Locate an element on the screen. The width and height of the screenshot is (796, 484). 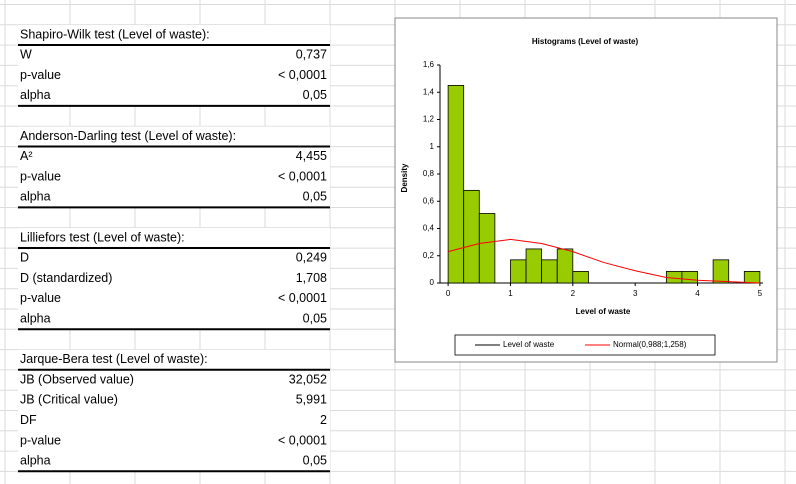
legend-label: Normal(0,988;1,258) is located at coordinates (650, 344).